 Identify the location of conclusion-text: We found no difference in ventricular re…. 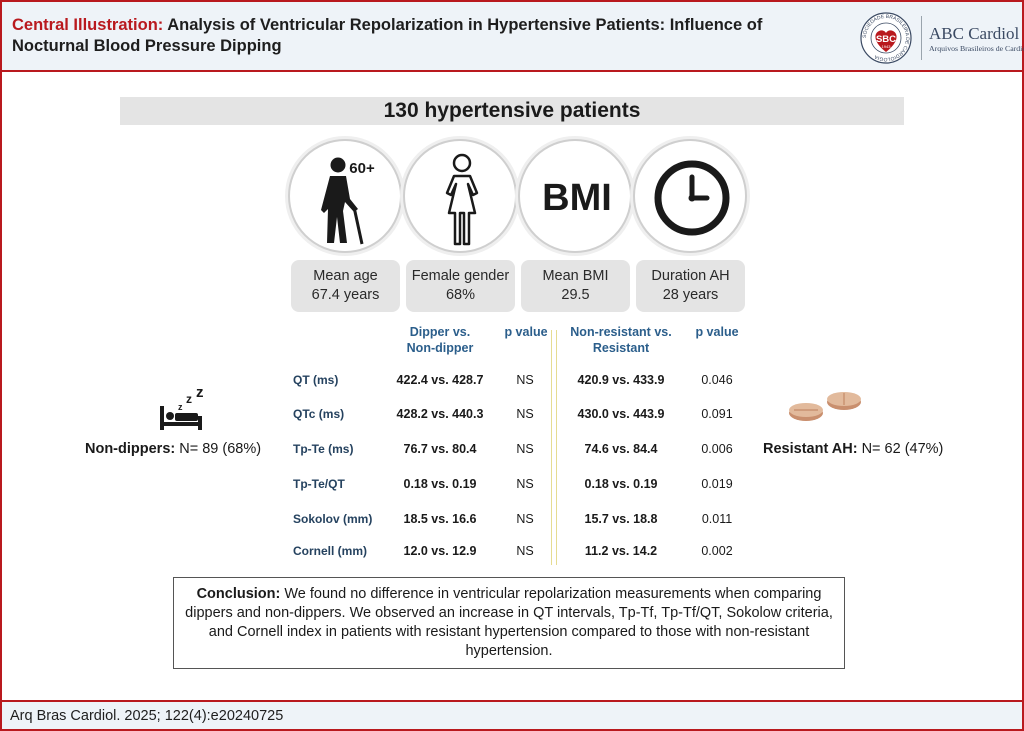
(509, 622).